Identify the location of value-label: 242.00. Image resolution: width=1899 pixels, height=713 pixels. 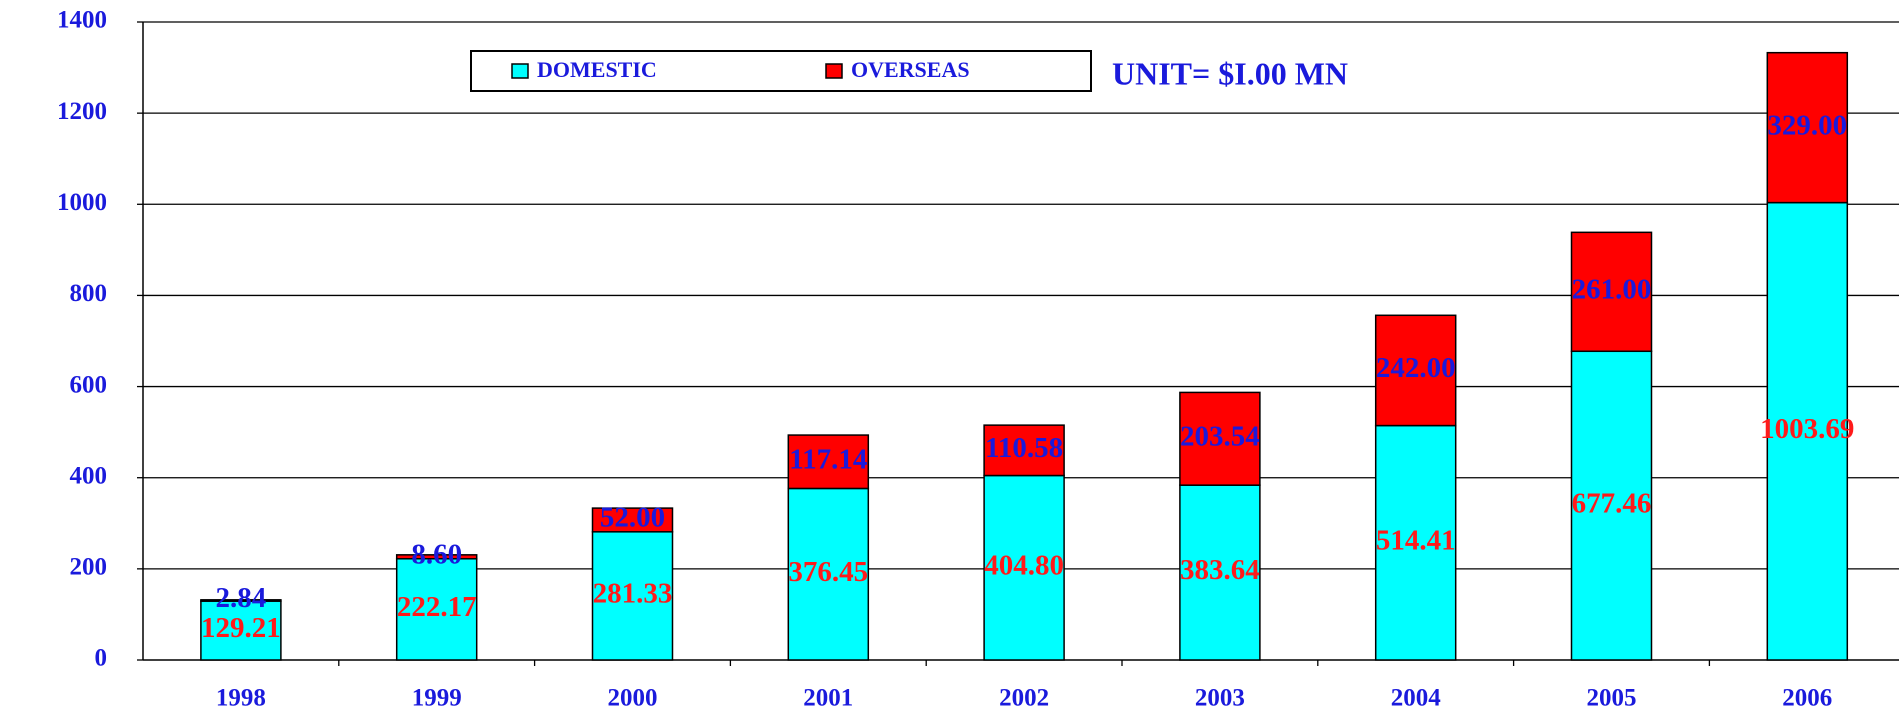
(1416, 368).